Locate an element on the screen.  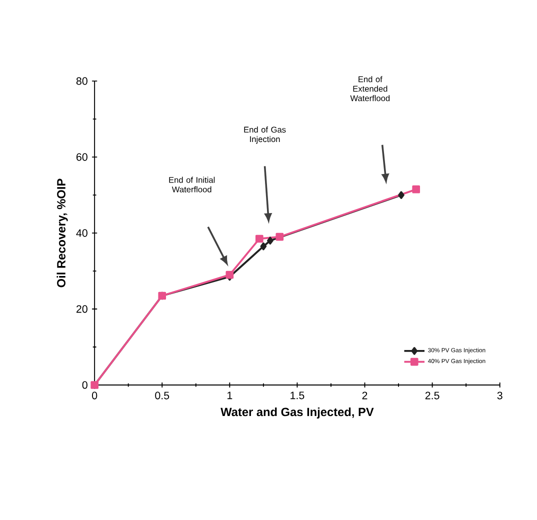
x-tick-label: 2.5 is located at coordinates (432, 396).